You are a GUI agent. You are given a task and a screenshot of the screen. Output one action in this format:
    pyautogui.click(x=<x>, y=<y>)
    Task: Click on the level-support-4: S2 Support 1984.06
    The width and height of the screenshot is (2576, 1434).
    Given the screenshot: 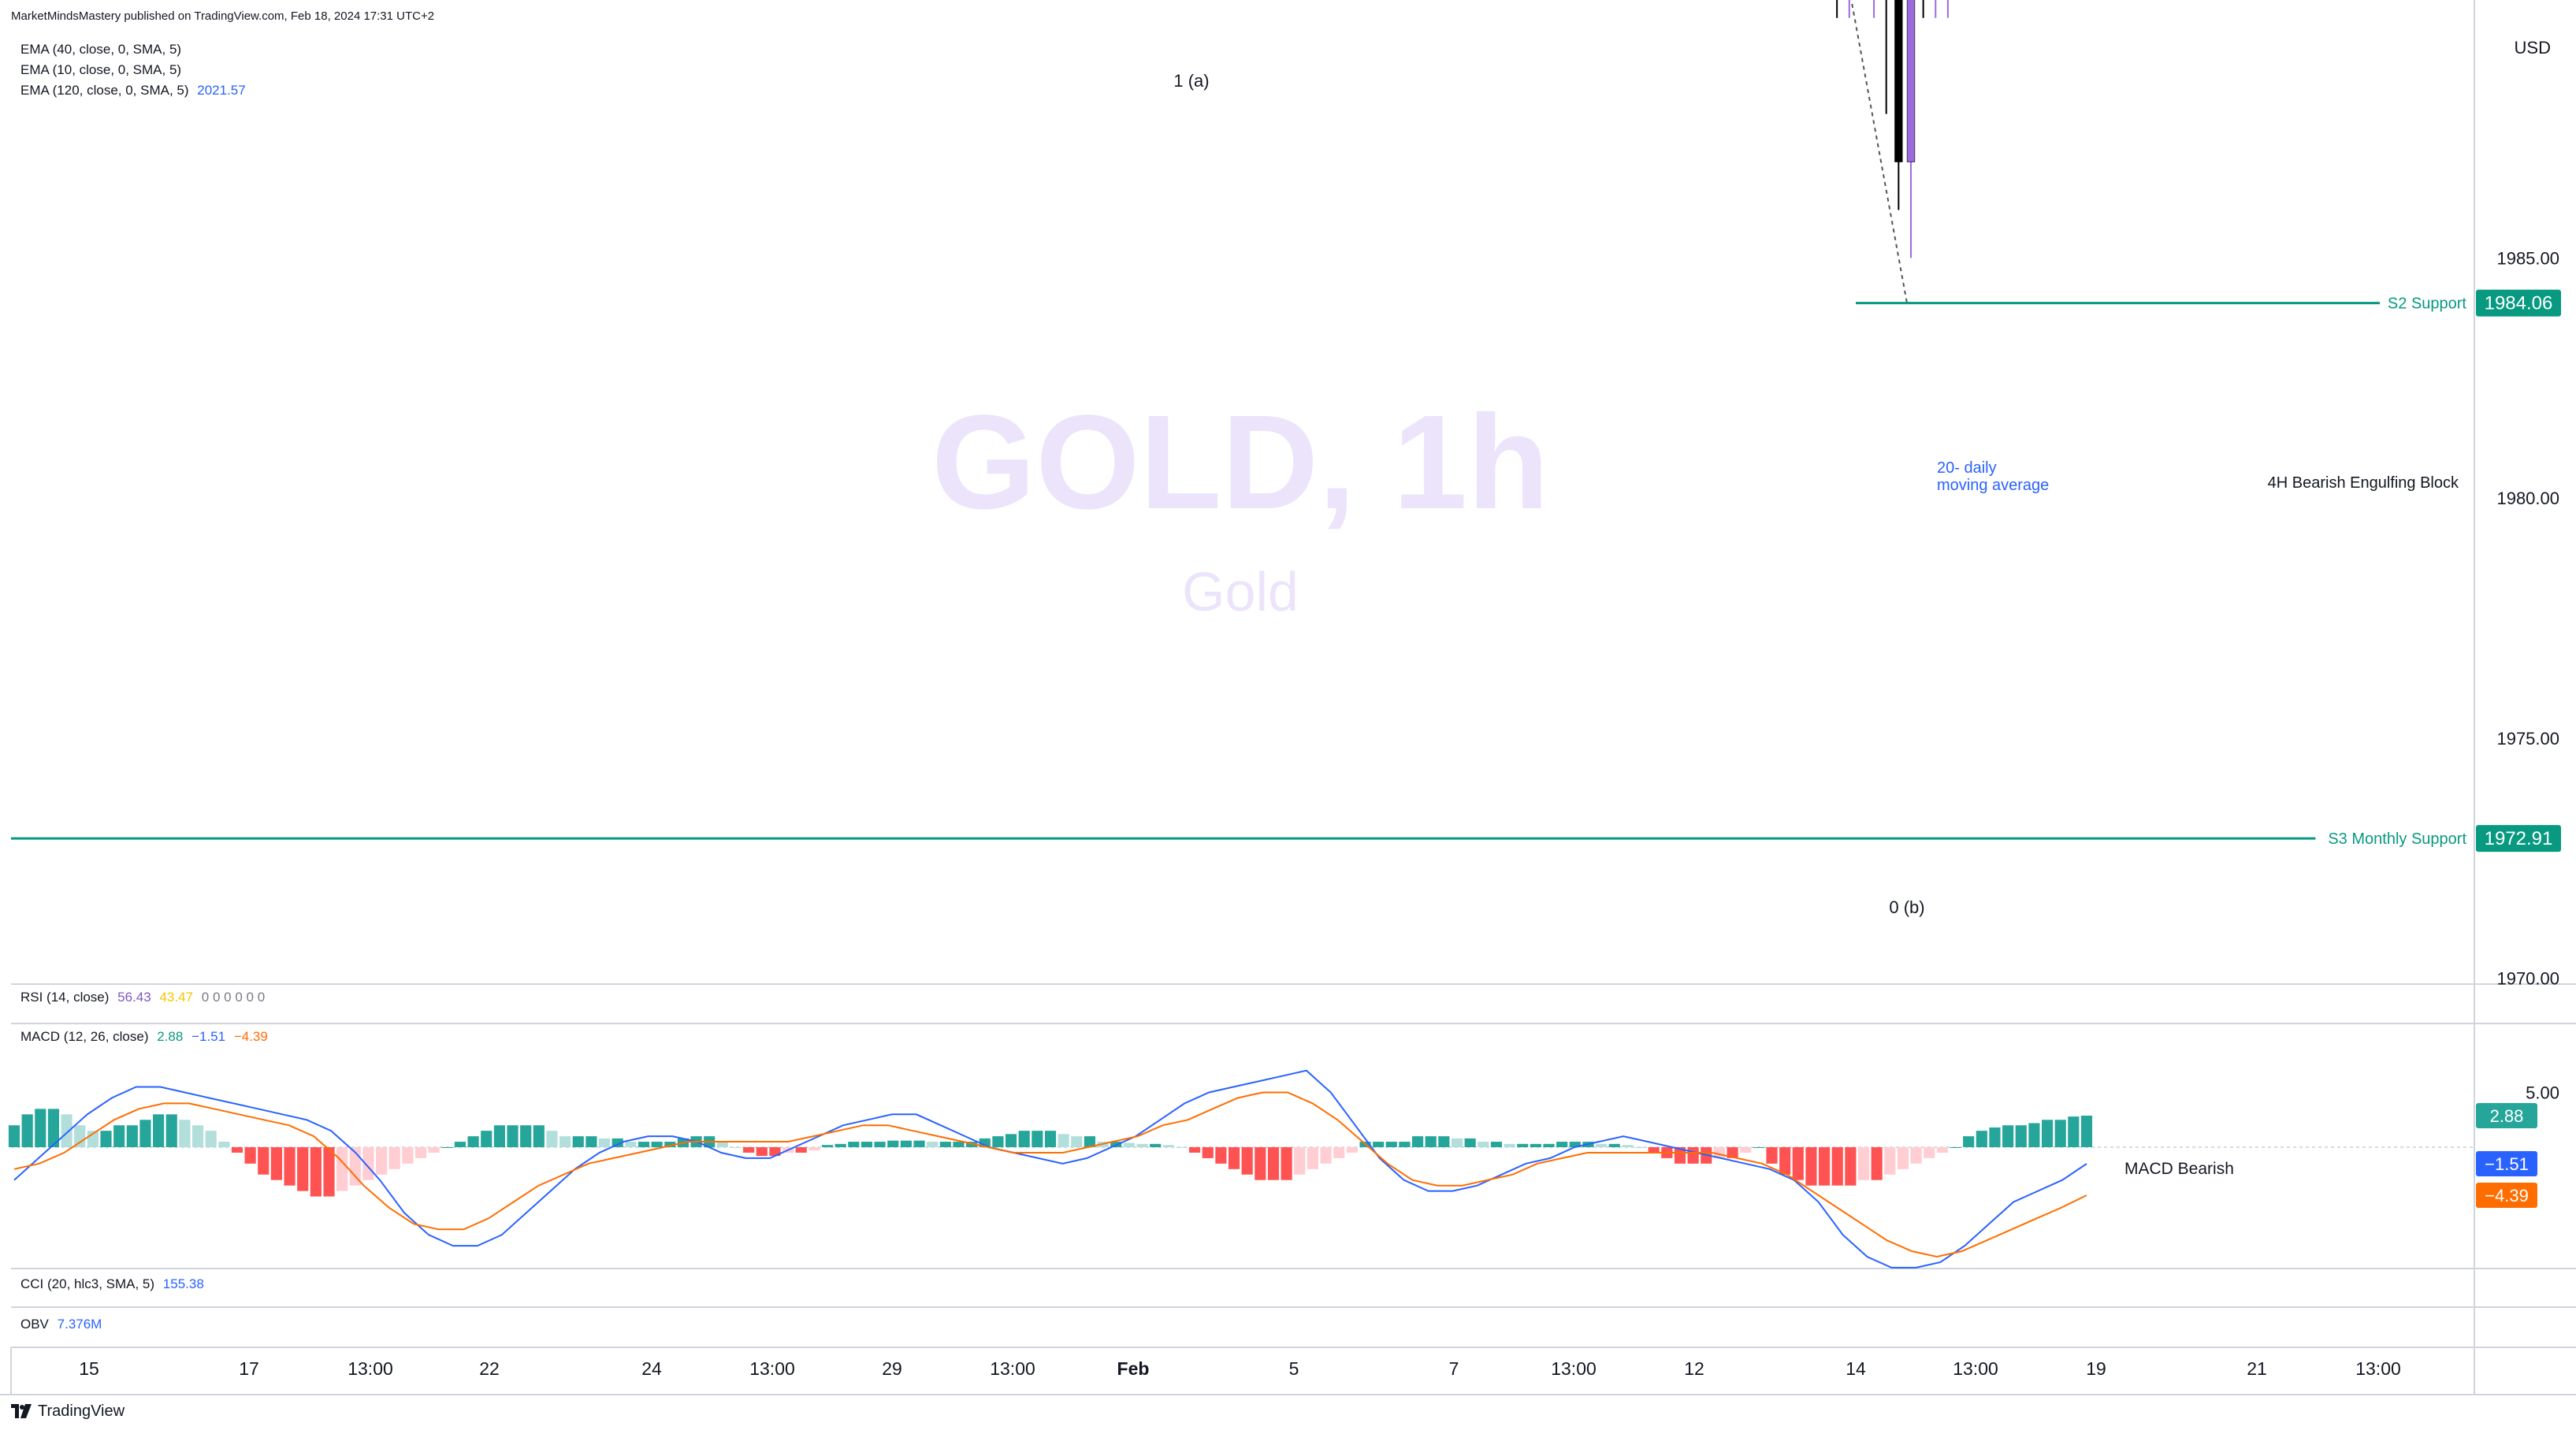 What is the action you would take?
    pyautogui.click(x=2208, y=303)
    